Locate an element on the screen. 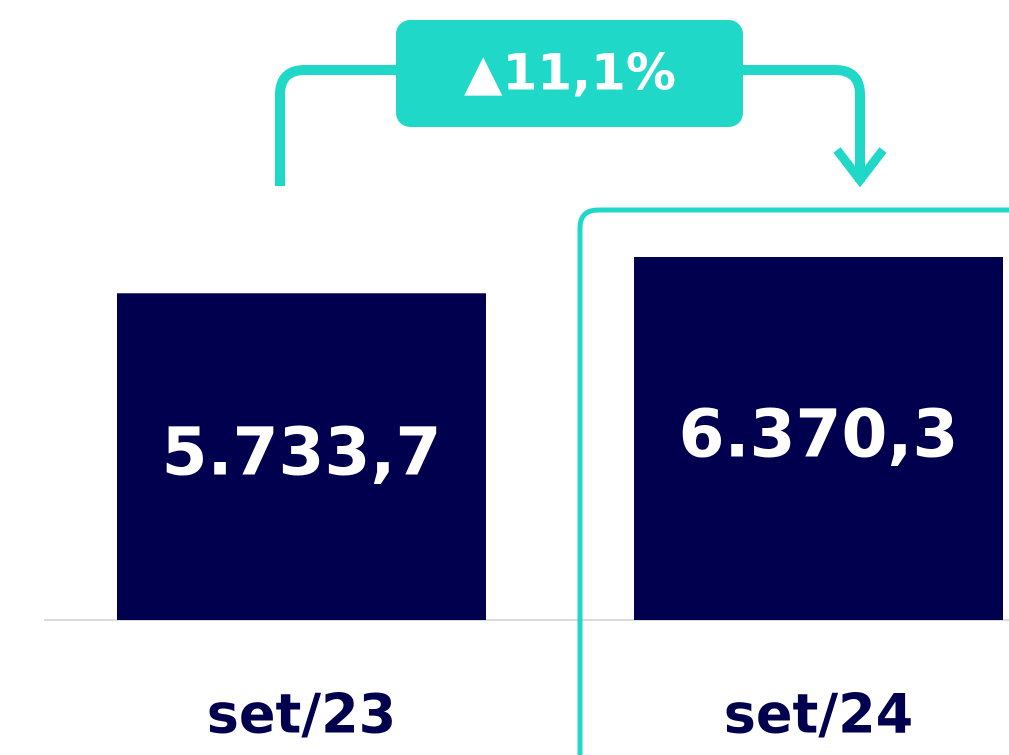 The height and width of the screenshot is (755, 1009). value-label: 6.370,3 is located at coordinates (819, 434).